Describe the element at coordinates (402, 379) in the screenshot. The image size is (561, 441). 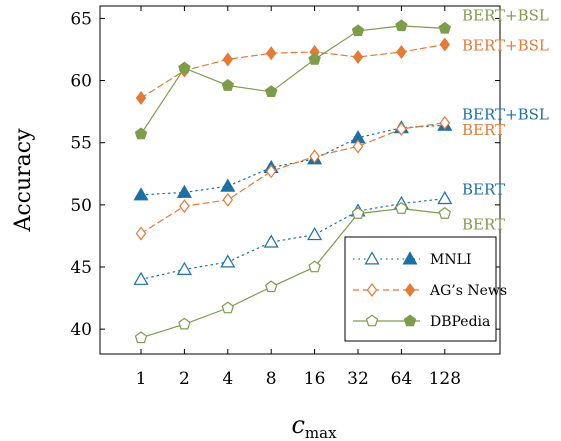
I see `x-tick-label: 64` at that location.